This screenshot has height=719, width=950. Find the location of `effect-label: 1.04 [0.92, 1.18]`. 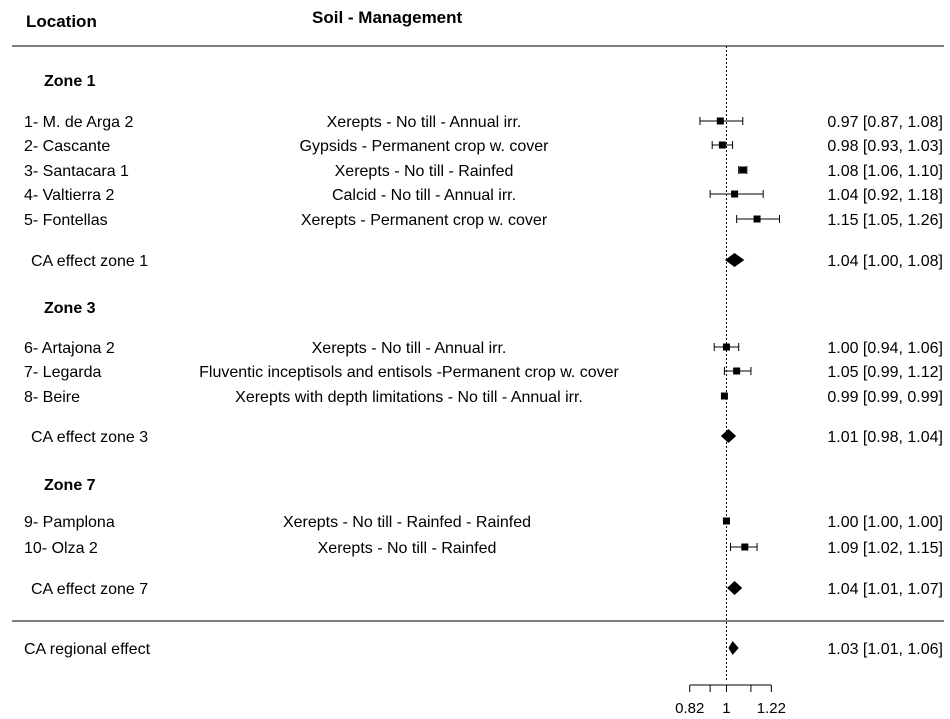

effect-label: 1.04 [0.92, 1.18] is located at coordinates (885, 195).